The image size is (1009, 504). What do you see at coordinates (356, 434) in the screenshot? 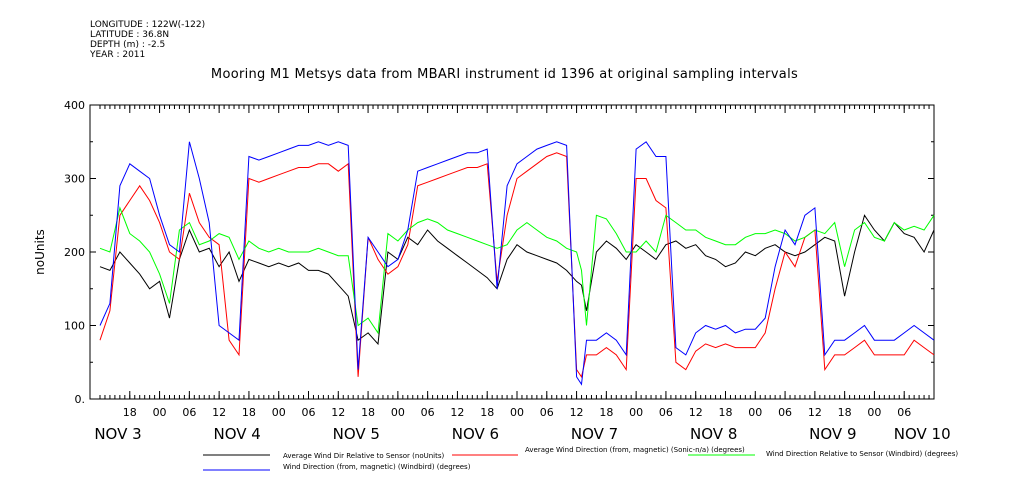
I see `x-day-label: NOV 5` at bounding box center [356, 434].